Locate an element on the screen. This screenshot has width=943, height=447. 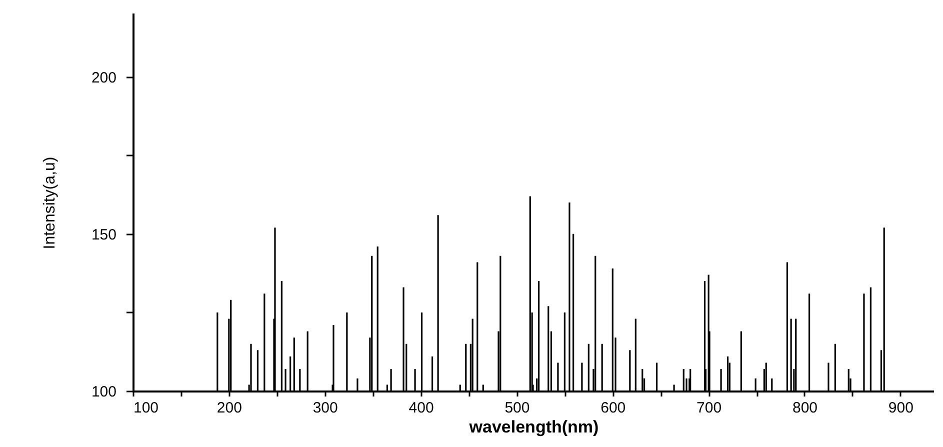
y-tick-label: 200 is located at coordinates (103, 77).